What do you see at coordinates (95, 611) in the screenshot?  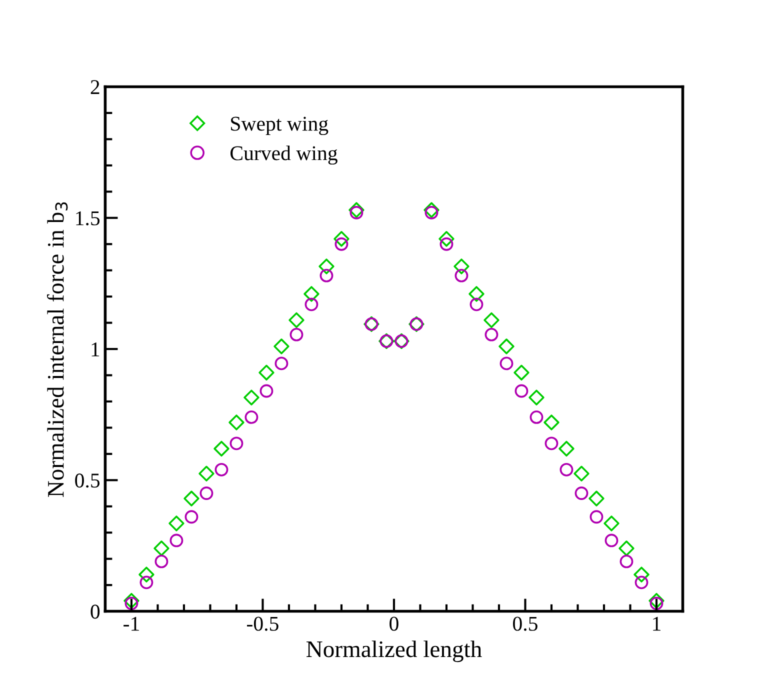 I see `y-tick-label: 0` at bounding box center [95, 611].